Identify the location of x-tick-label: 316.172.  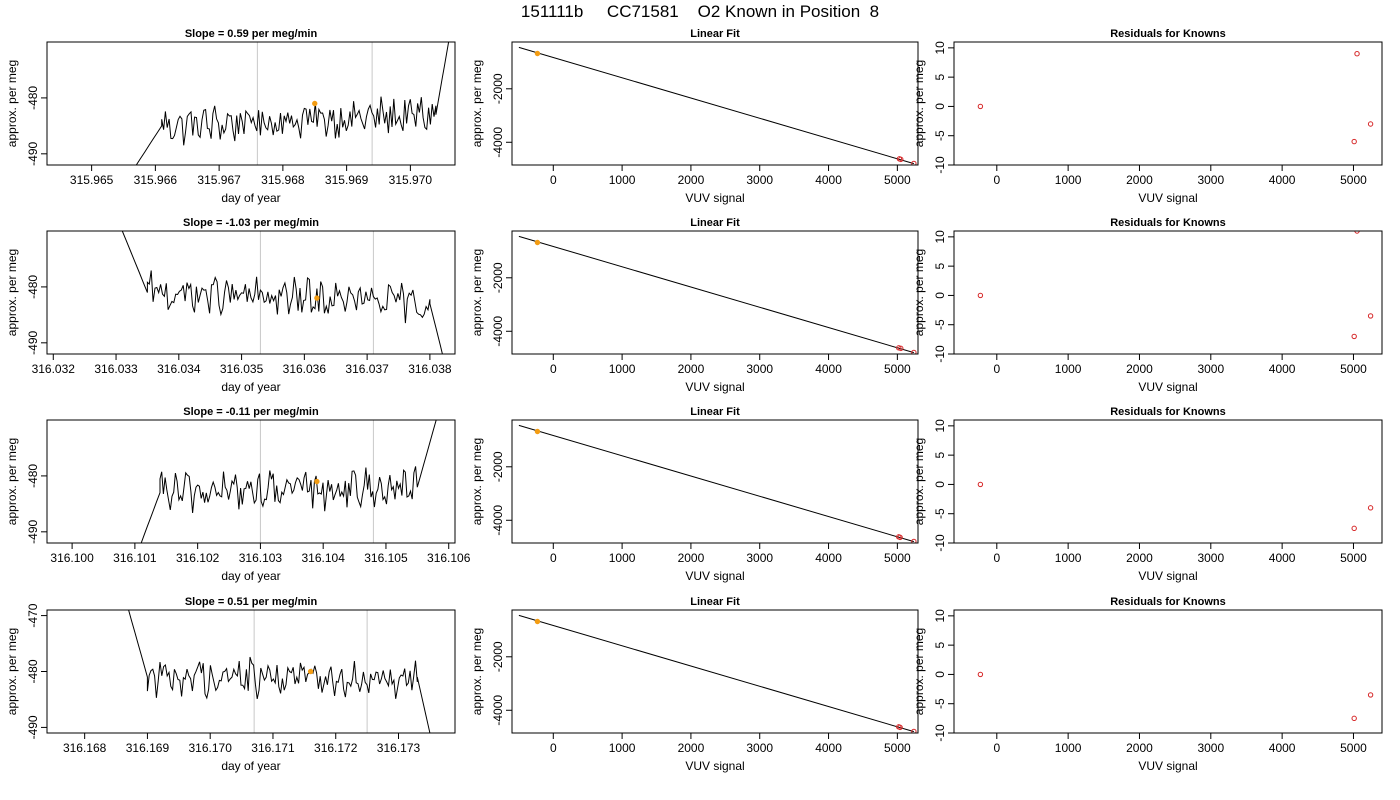
(336, 748).